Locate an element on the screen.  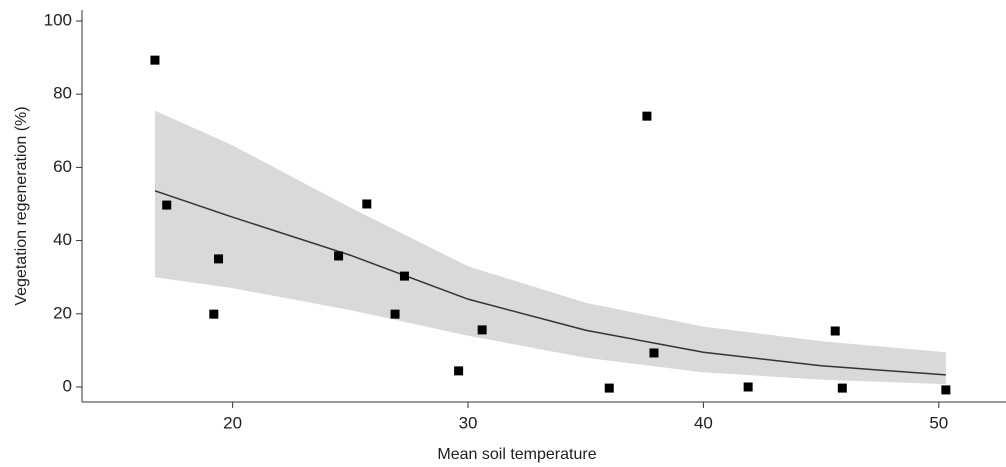
x-tick-label: 40 is located at coordinates (703, 422).